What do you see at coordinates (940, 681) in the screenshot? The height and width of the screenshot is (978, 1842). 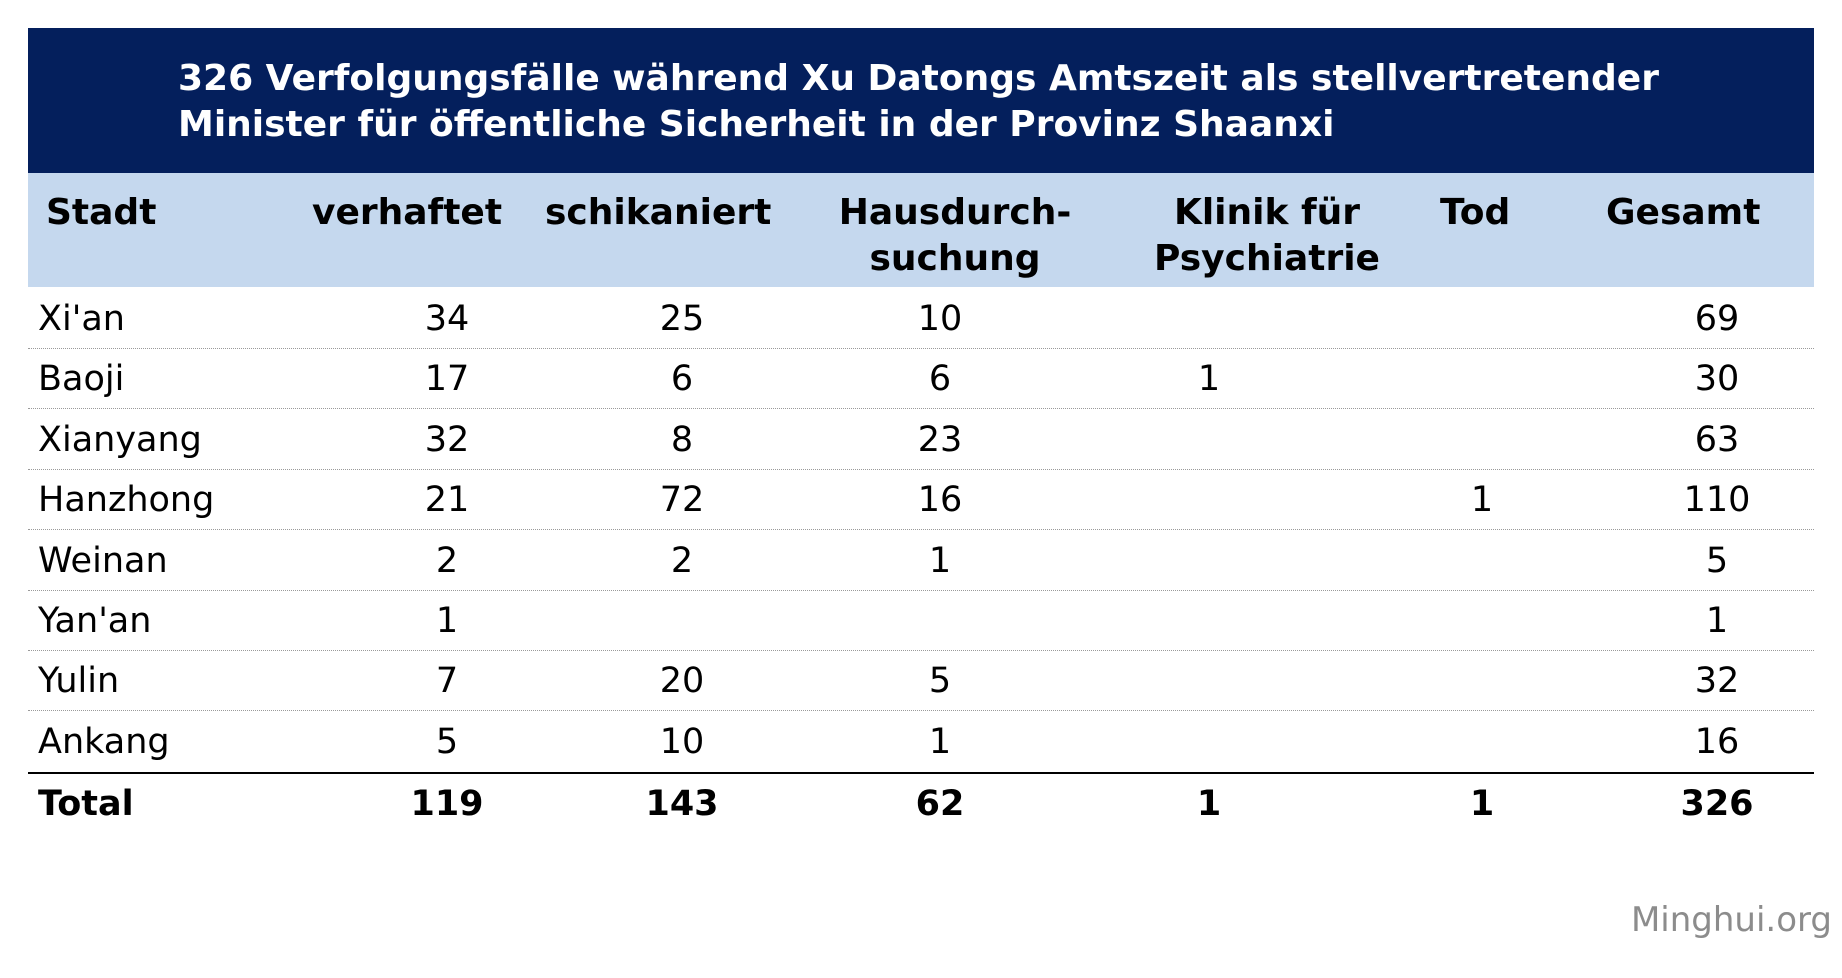 I see `cell-hausdurchsuchung: 5` at bounding box center [940, 681].